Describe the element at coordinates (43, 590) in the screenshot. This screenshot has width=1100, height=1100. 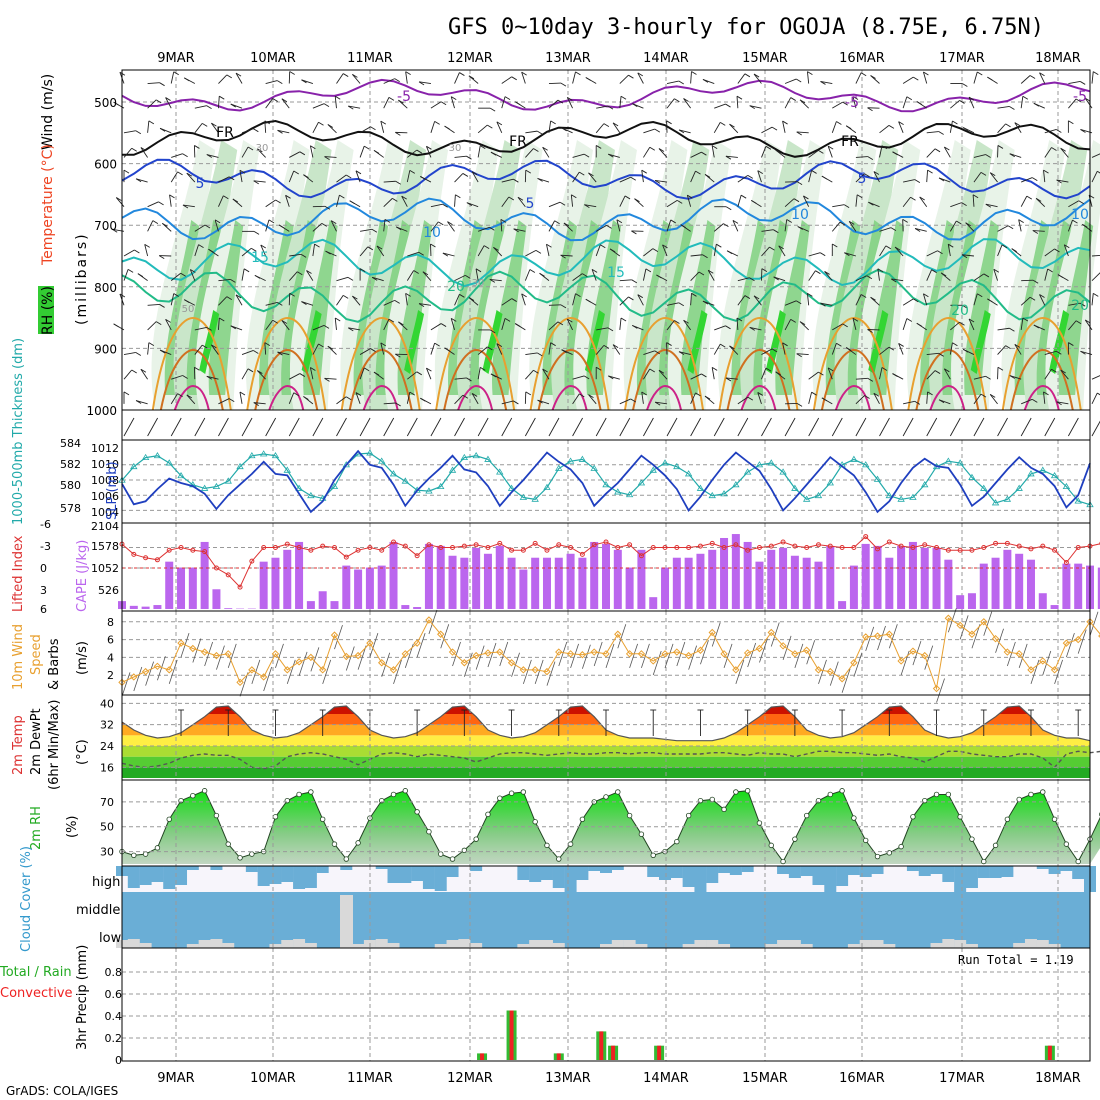
I see `li-tick-3: 3` at that location.